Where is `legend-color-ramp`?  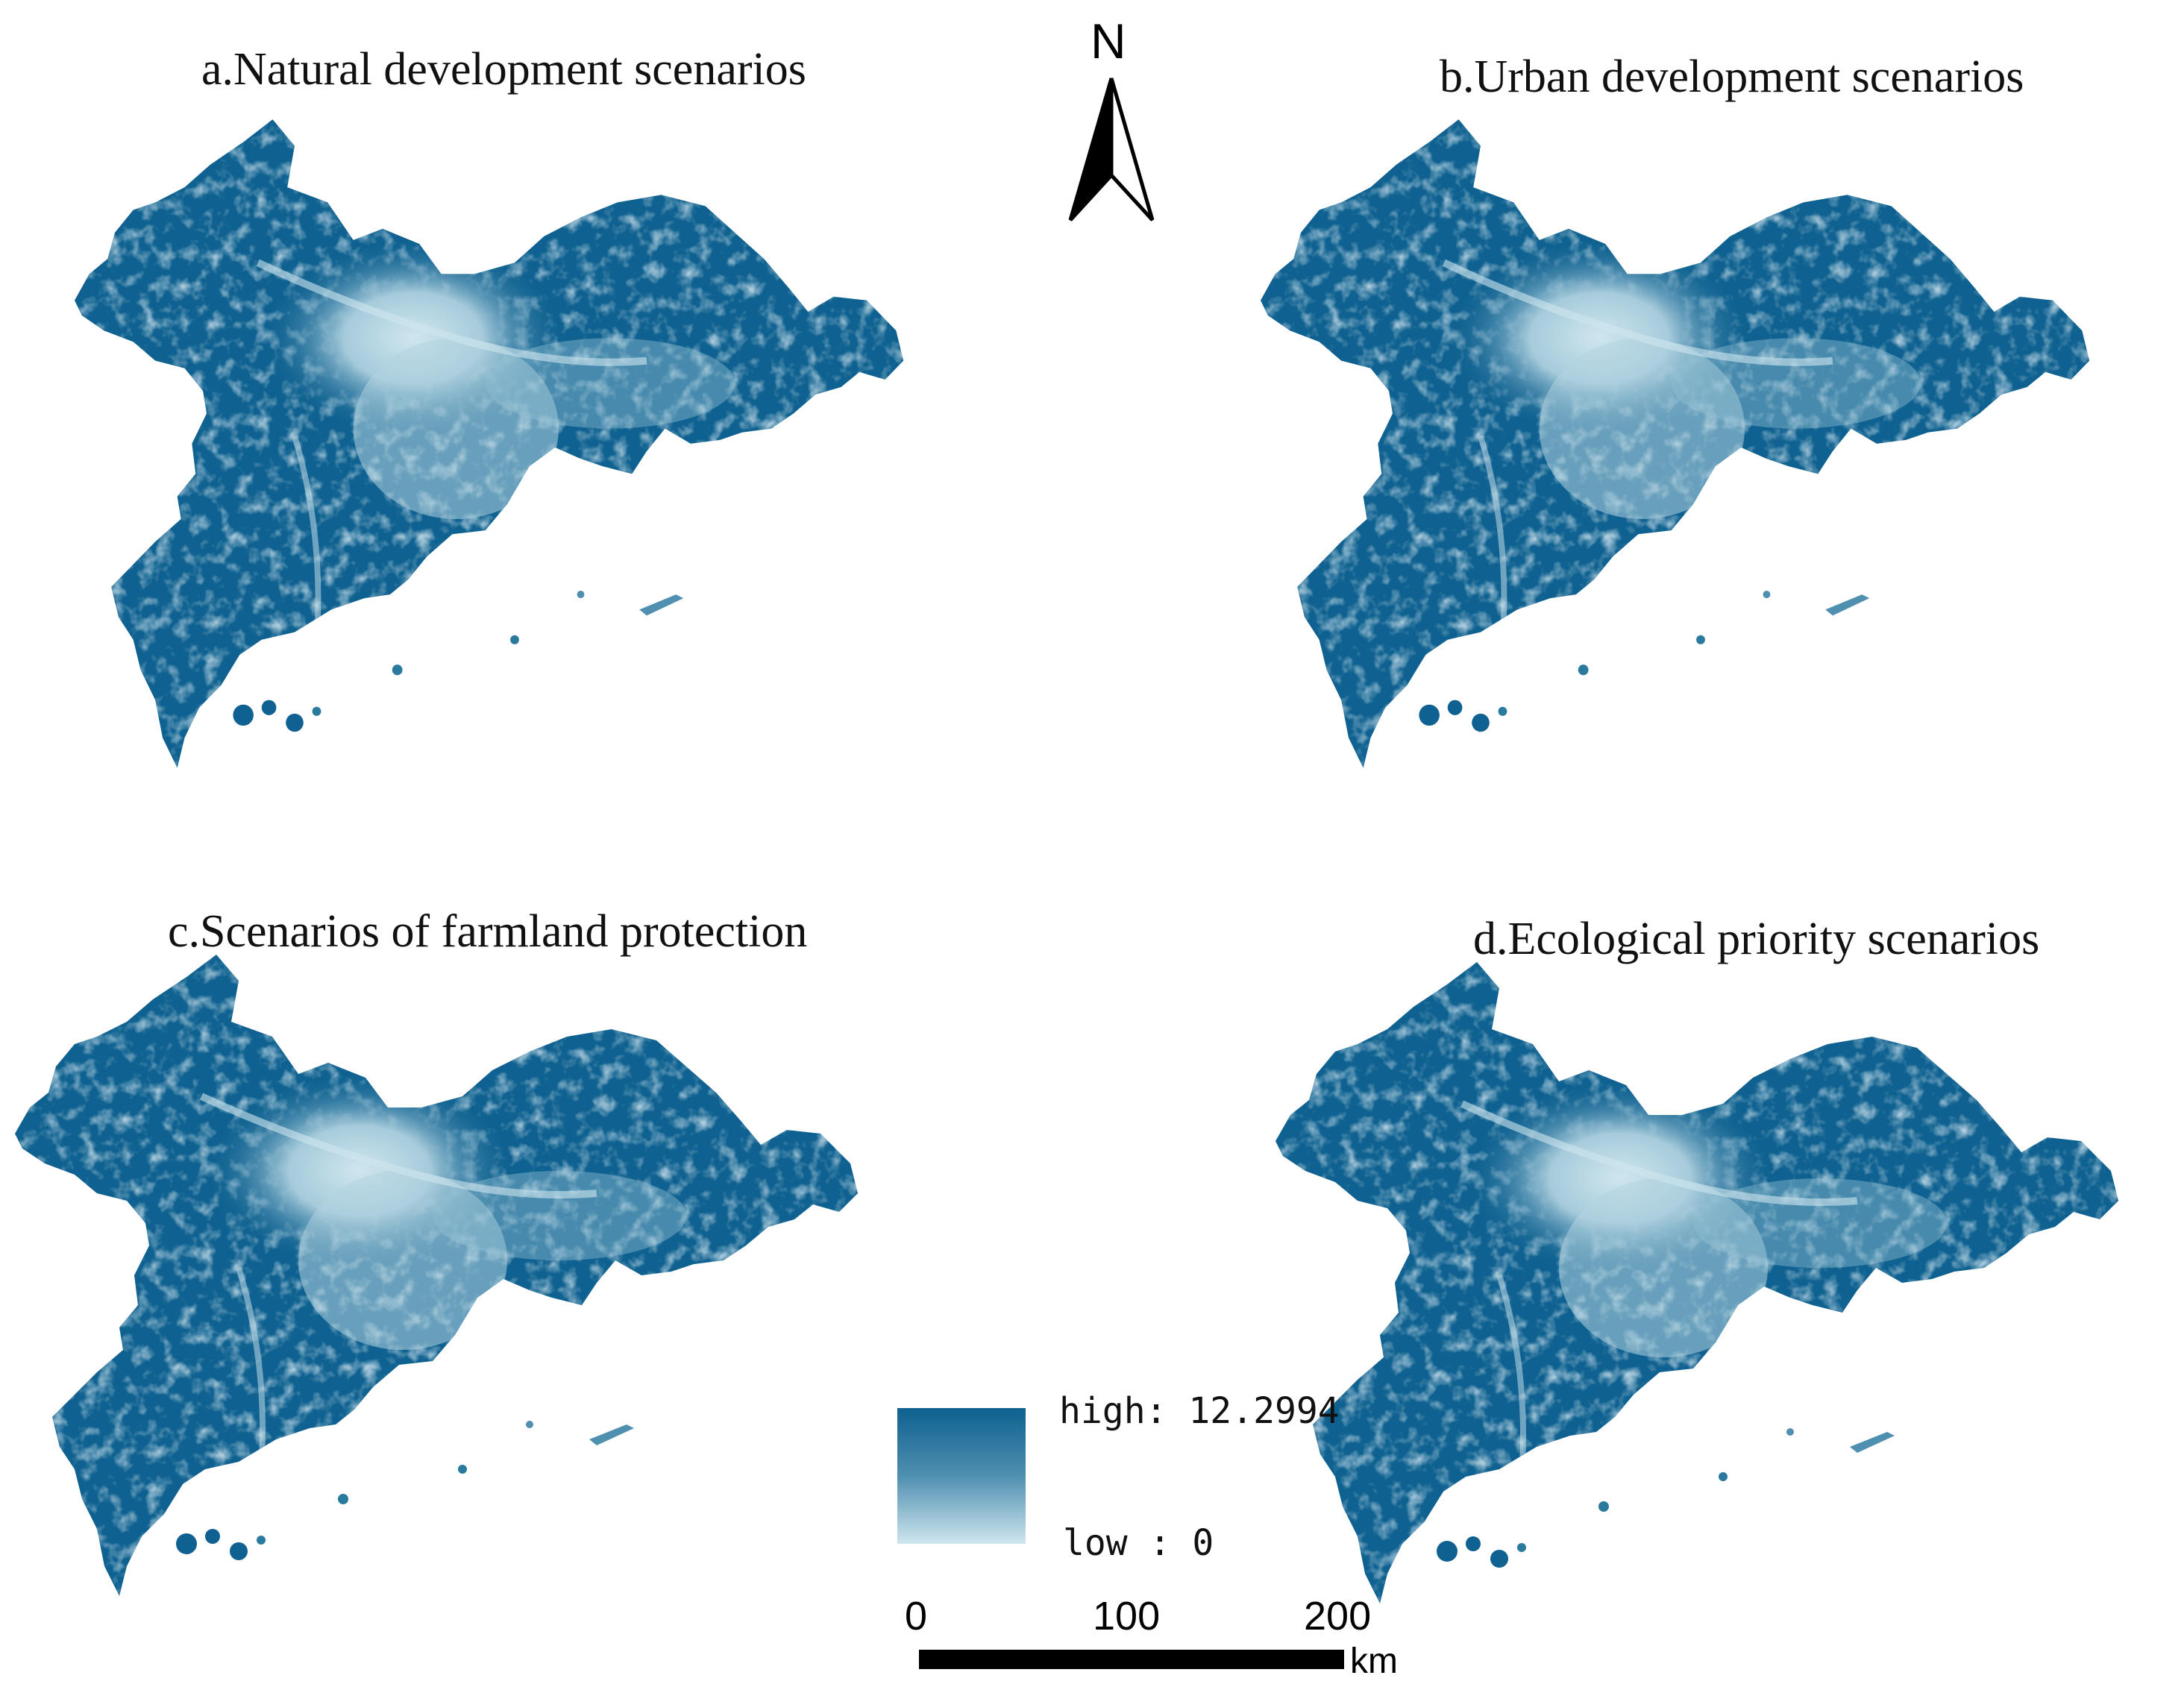
legend-color-ramp is located at coordinates (961, 1476).